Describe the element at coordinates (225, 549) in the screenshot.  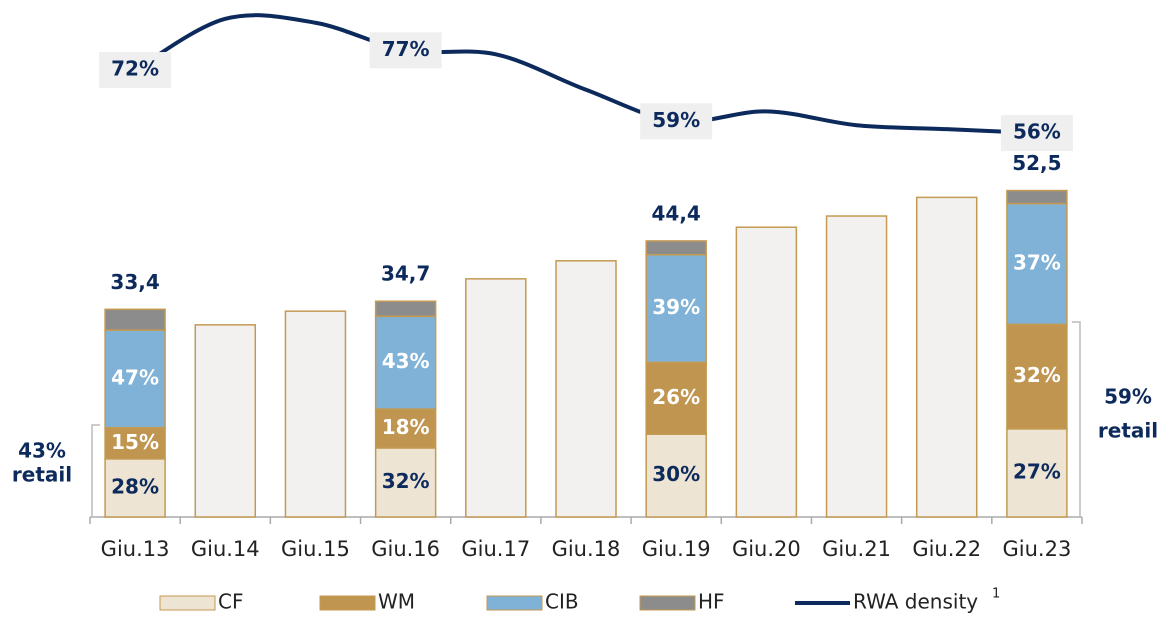
I see `x-tick-label: Giu.14` at that location.